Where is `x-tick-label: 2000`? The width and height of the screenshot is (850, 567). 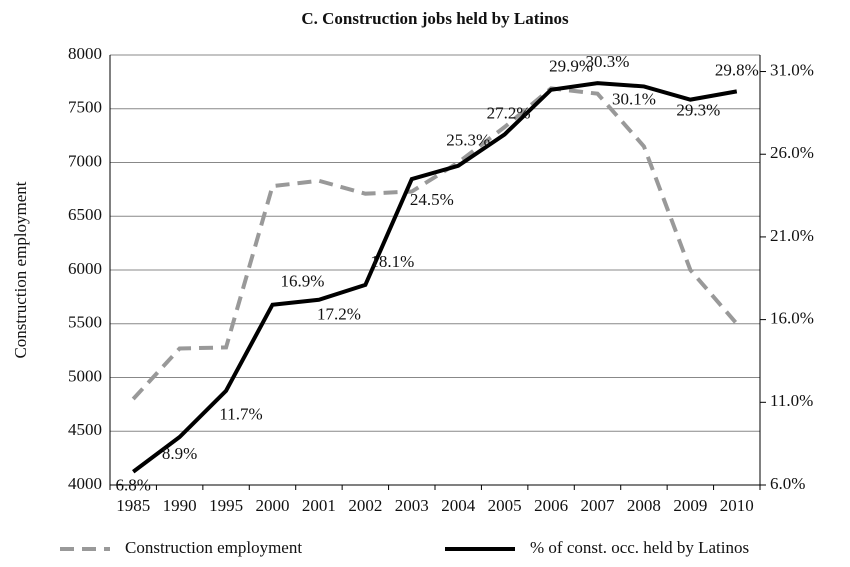 x-tick-label: 2000 is located at coordinates (273, 505).